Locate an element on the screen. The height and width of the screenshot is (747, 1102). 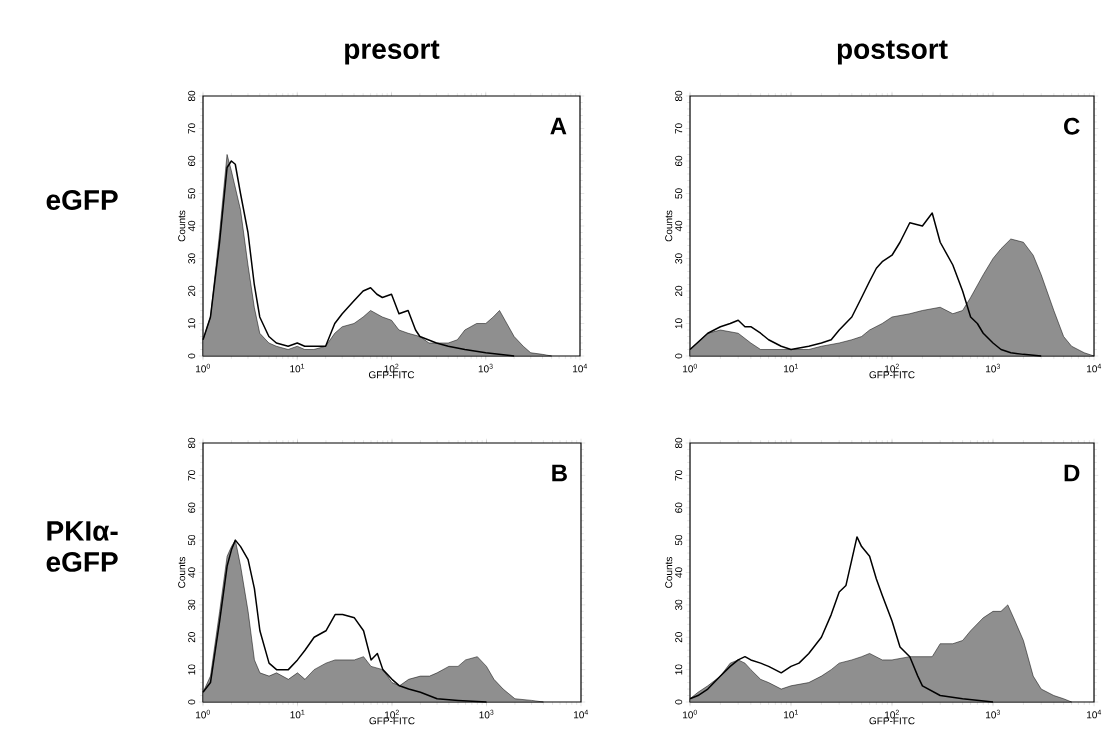
annotation: B is located at coordinates (559, 473).